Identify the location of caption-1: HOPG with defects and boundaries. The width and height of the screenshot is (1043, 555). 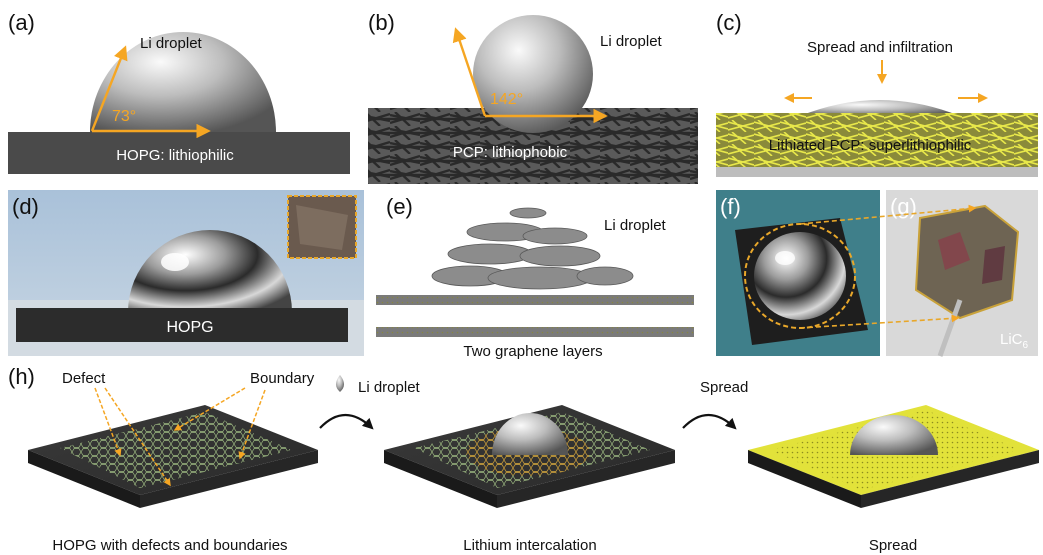
(169, 545).